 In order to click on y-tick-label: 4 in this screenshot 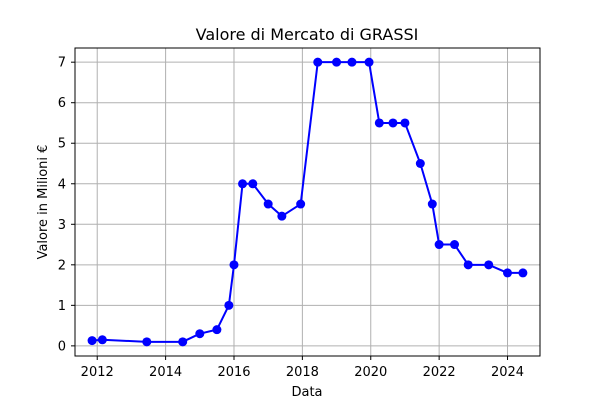, I will do `click(62, 184)`.